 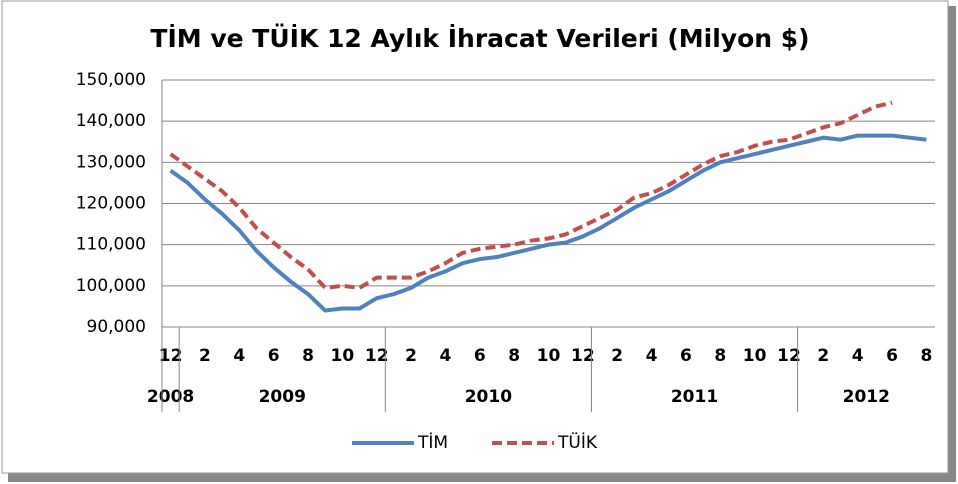 I want to click on y-tick-label: 130,000, so click(x=111, y=162).